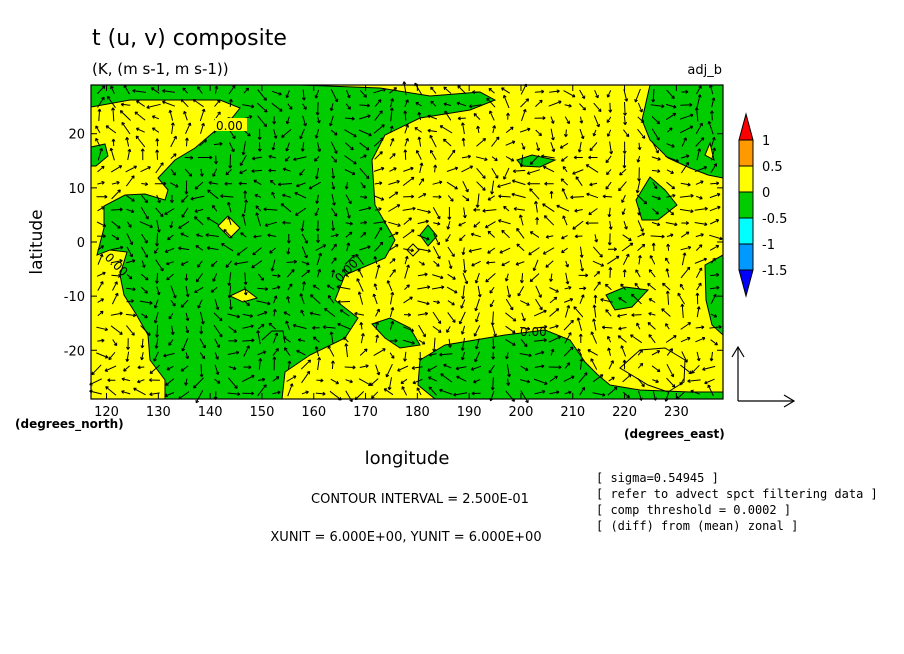  I want to click on colorbar-label: 1, so click(766, 141).